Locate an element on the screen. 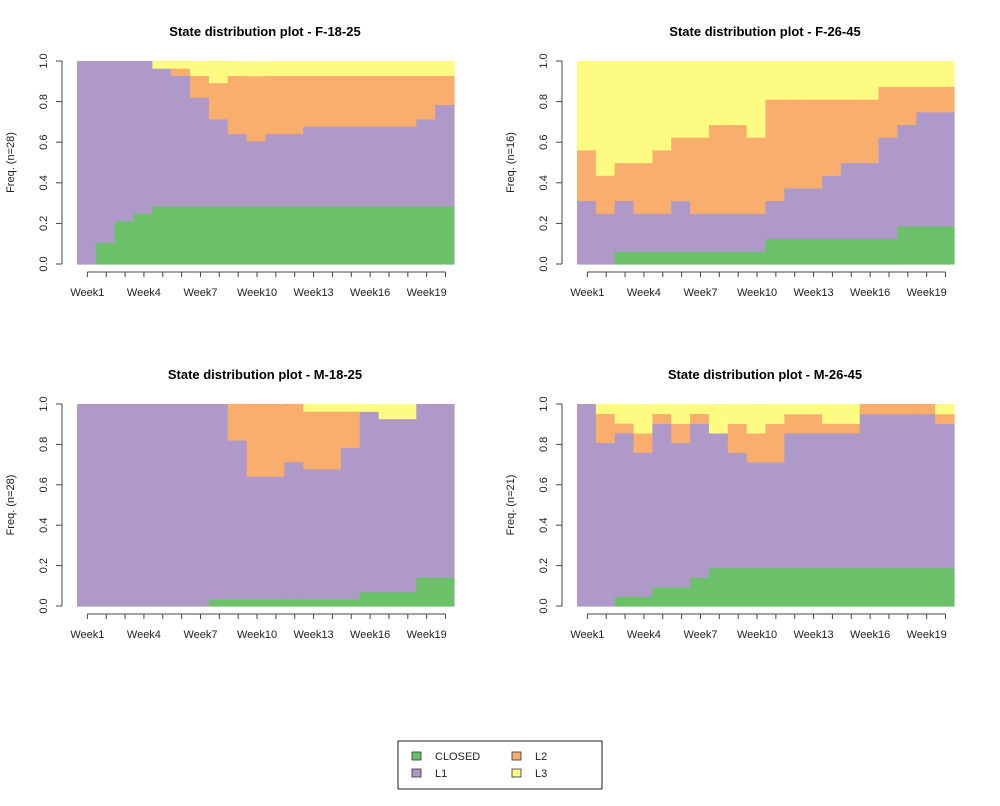 This screenshot has width=1000, height=806. bar-segment-l2-week4 is located at coordinates (643, 442).